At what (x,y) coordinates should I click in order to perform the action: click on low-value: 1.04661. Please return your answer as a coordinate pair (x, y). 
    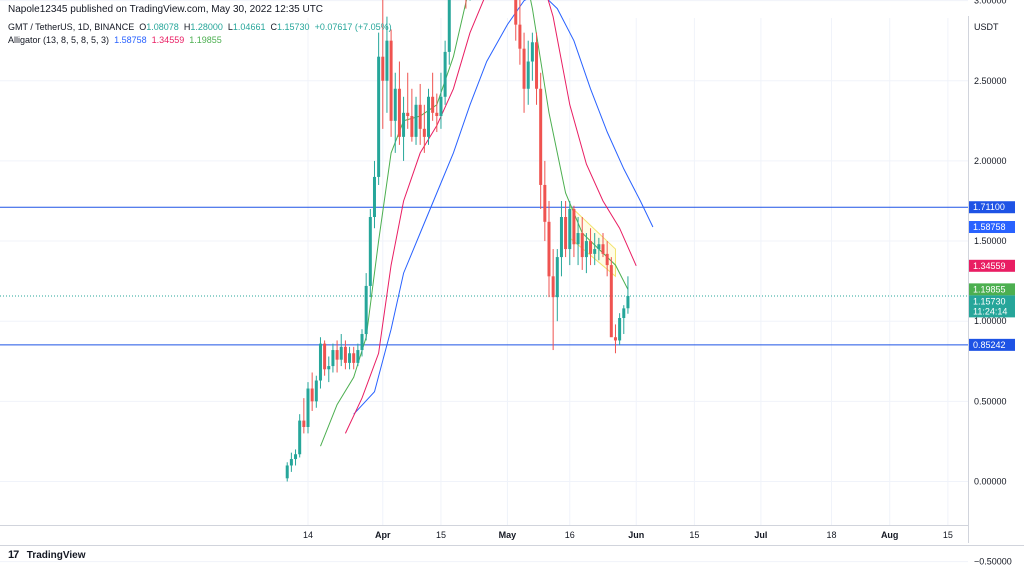
    Looking at the image, I should click on (249, 27).